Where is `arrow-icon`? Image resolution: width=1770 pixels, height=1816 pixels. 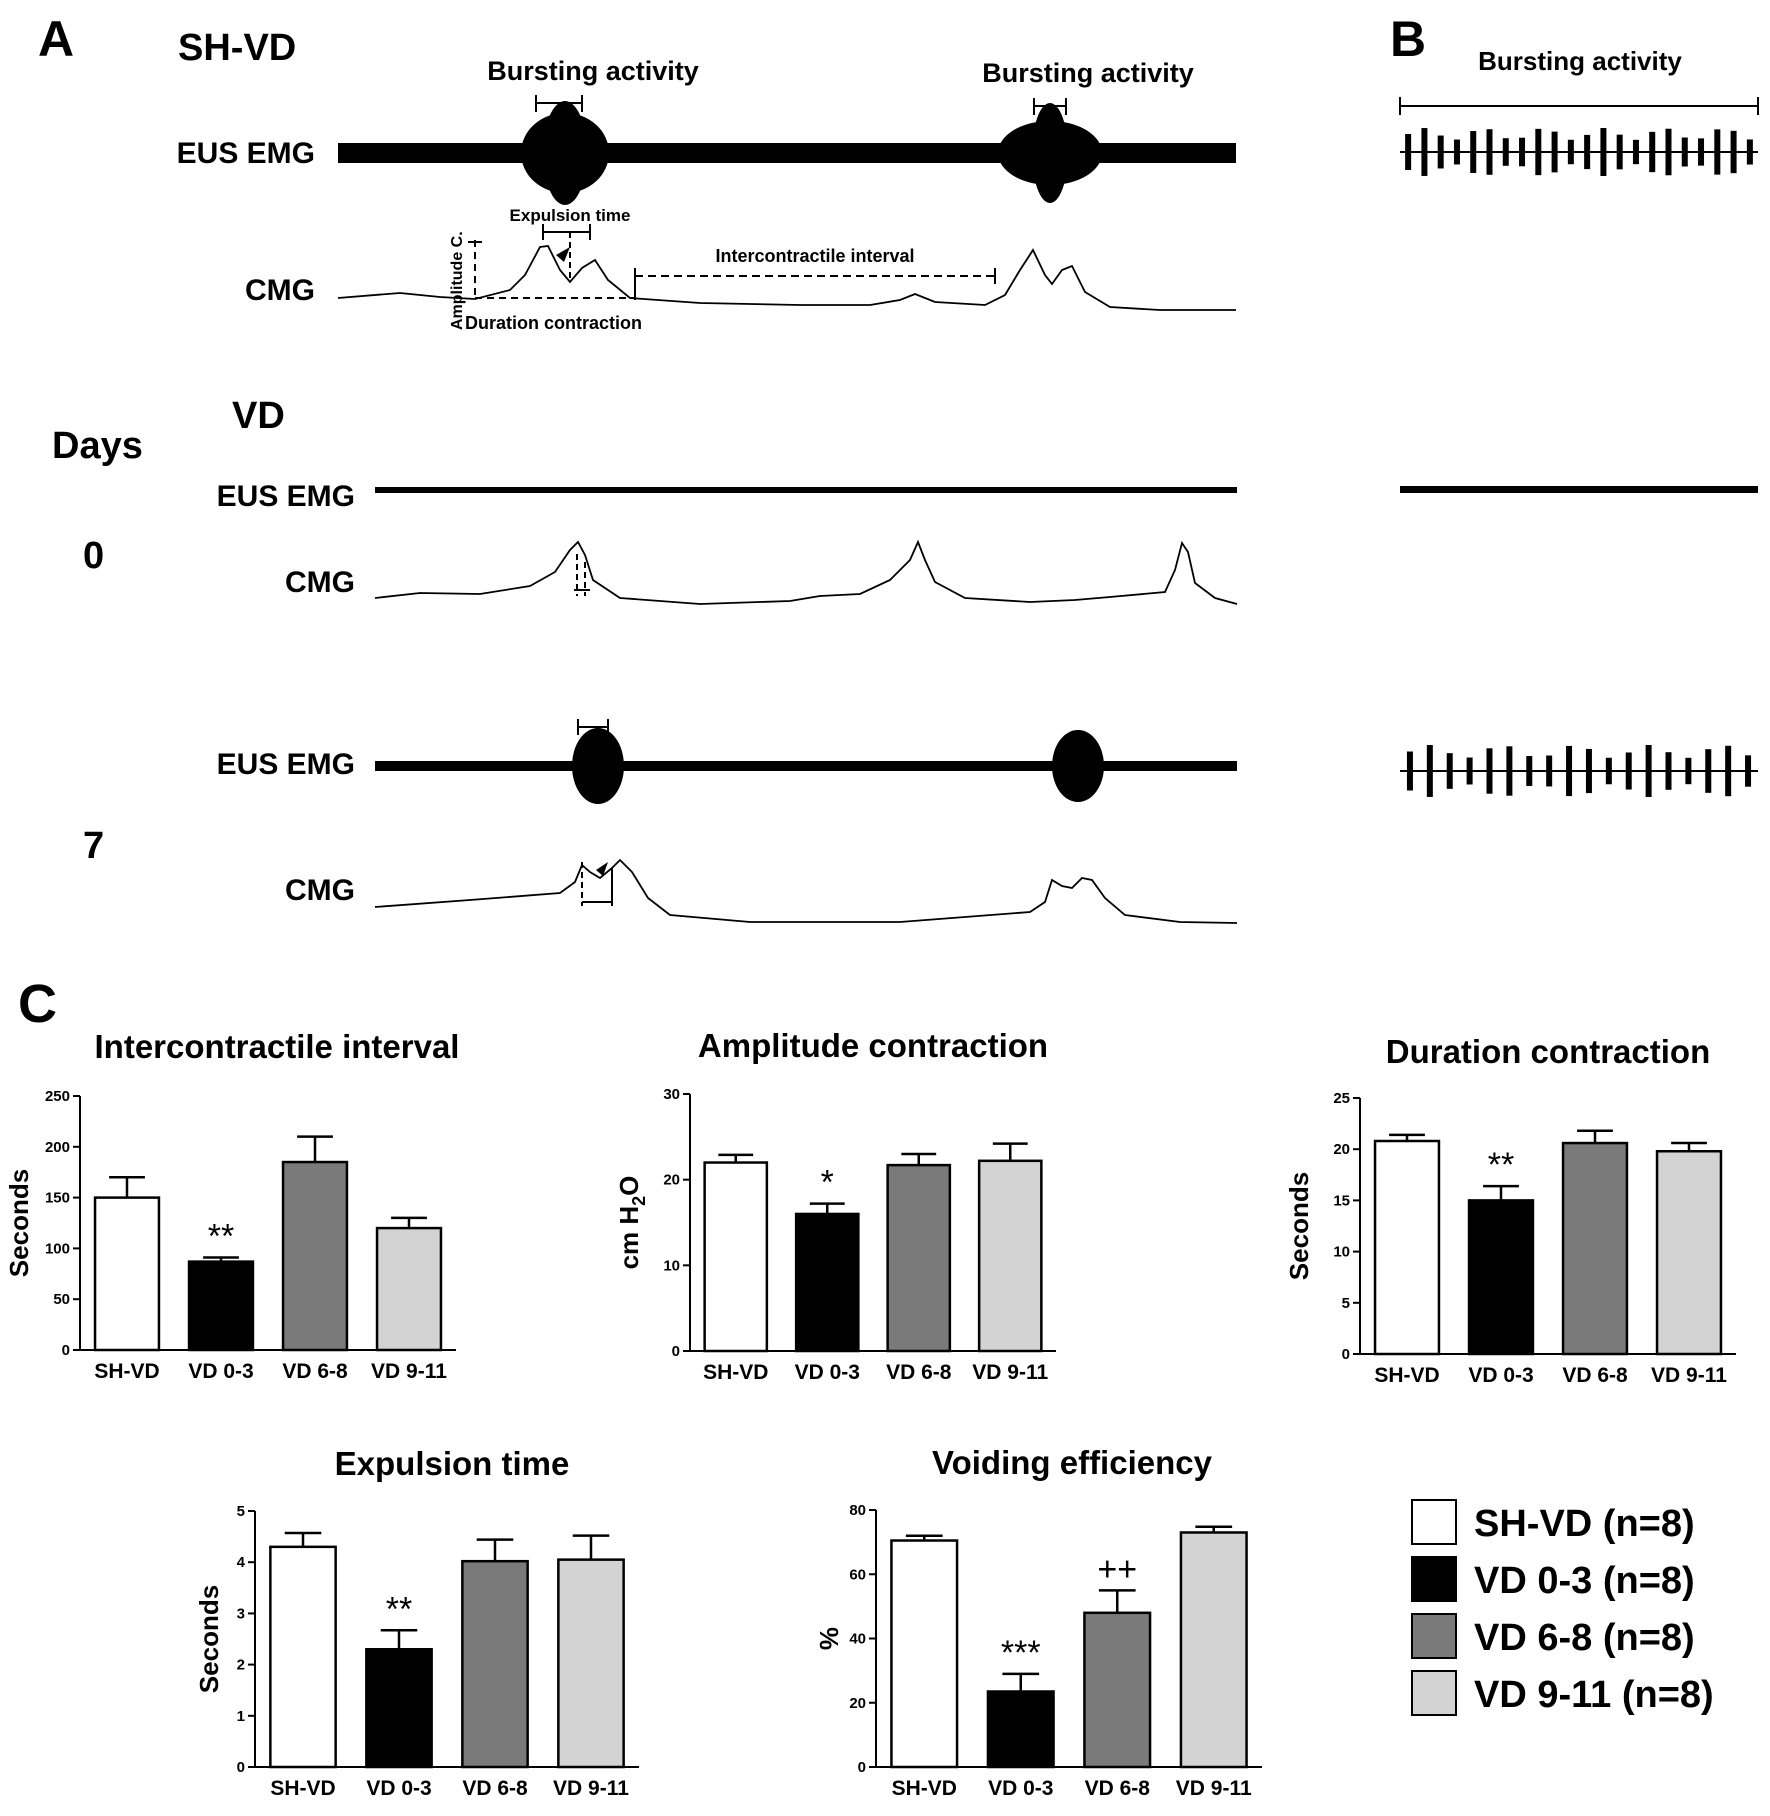
arrow-icon is located at coordinates (602, 869).